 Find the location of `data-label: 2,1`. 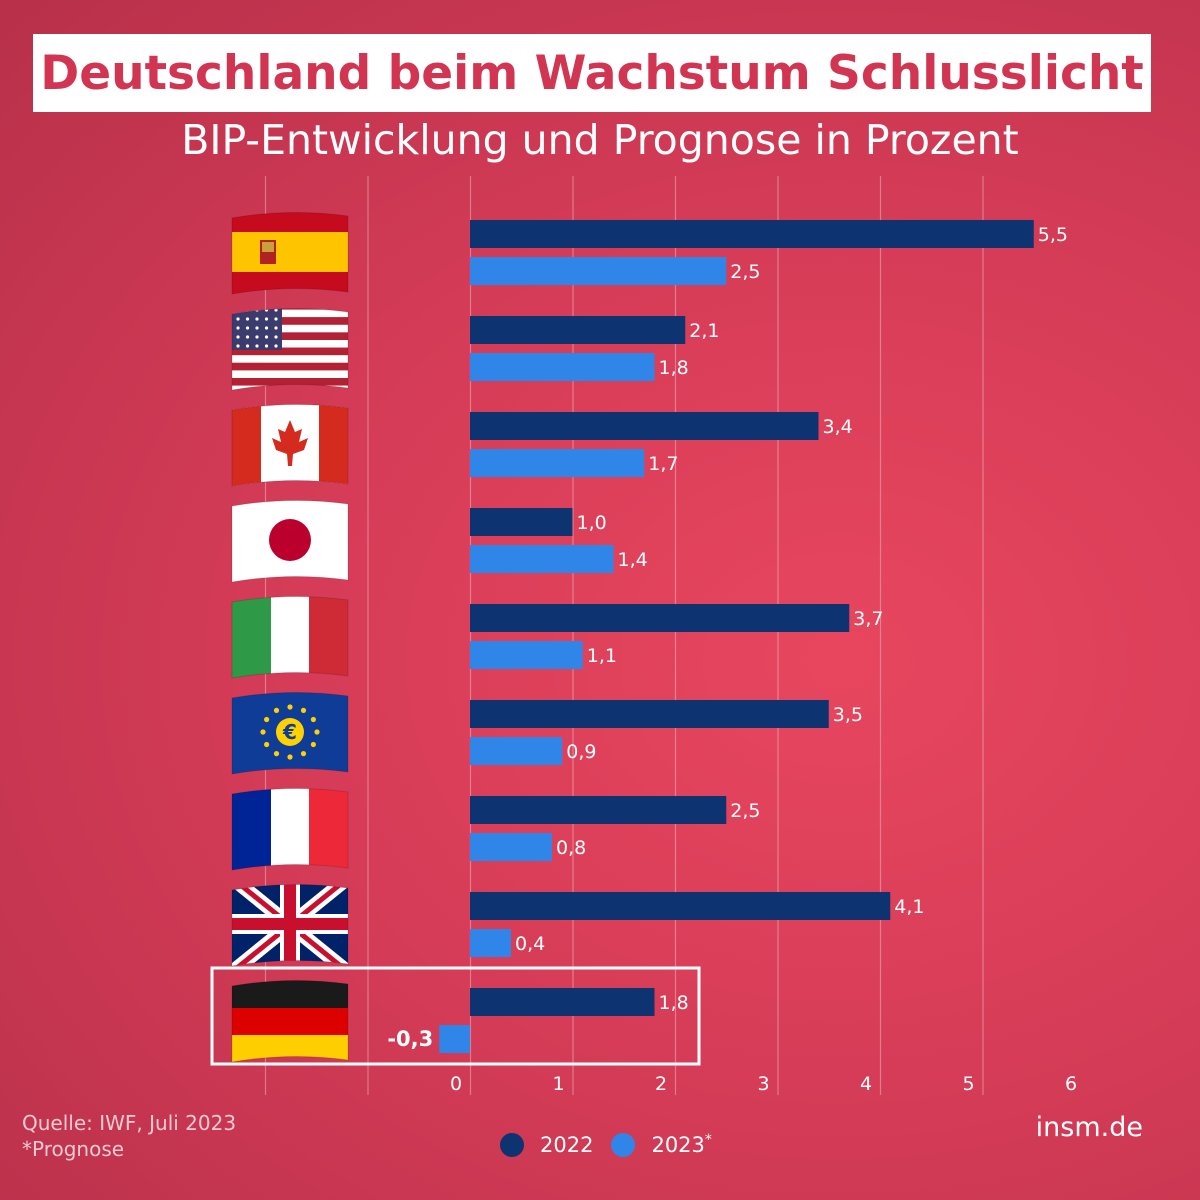

data-label: 2,1 is located at coordinates (704, 331).